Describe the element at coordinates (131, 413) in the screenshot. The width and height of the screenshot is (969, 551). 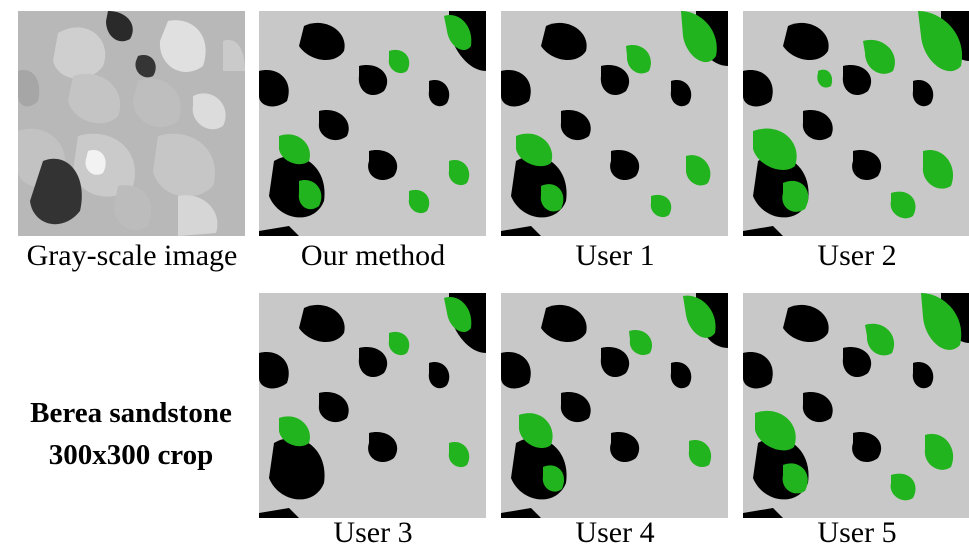
I see `sample-label-line-1: Berea sandstone` at that location.